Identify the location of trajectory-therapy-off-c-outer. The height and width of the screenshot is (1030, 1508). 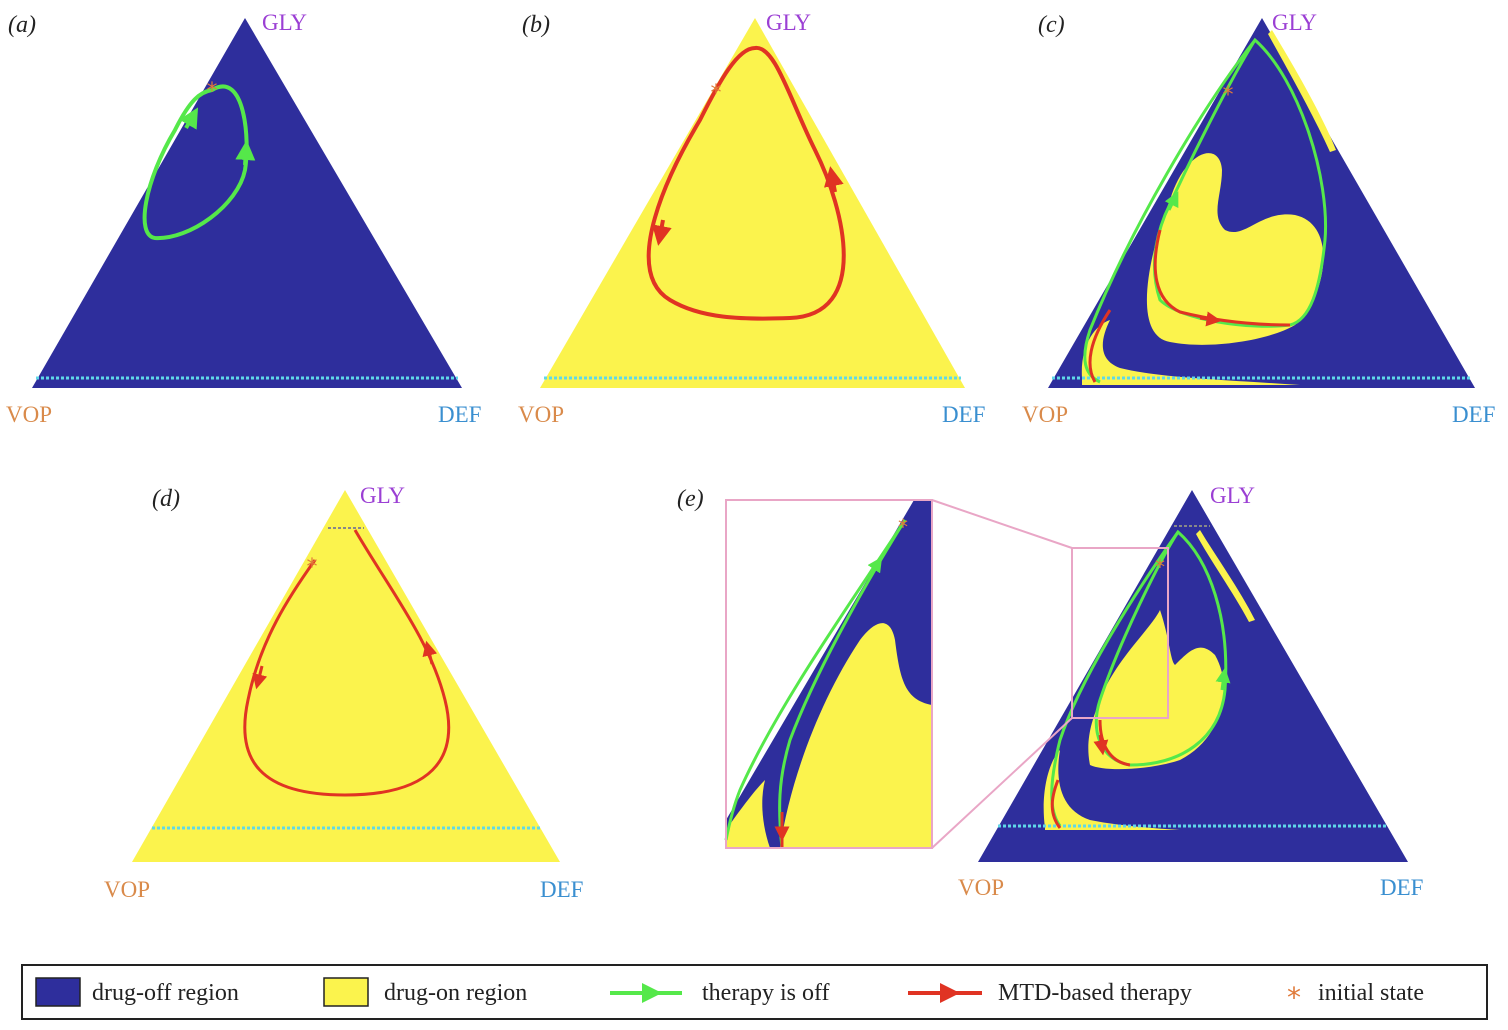
(1170, 211).